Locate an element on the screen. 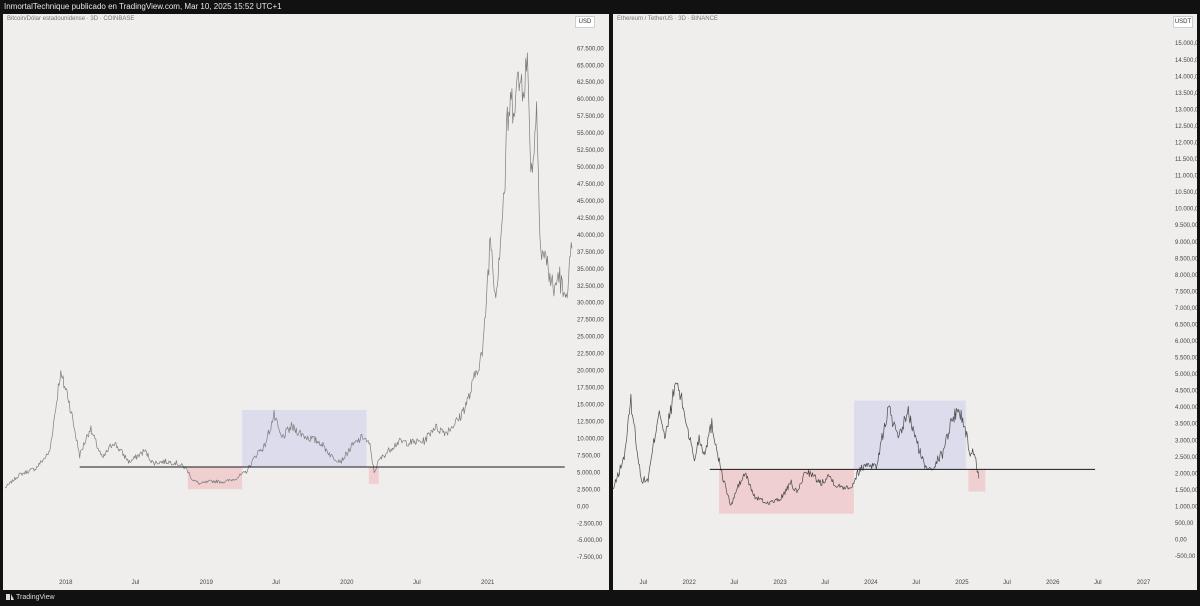  btc-y-tick-label-14: 32.500,00 is located at coordinates (590, 287).